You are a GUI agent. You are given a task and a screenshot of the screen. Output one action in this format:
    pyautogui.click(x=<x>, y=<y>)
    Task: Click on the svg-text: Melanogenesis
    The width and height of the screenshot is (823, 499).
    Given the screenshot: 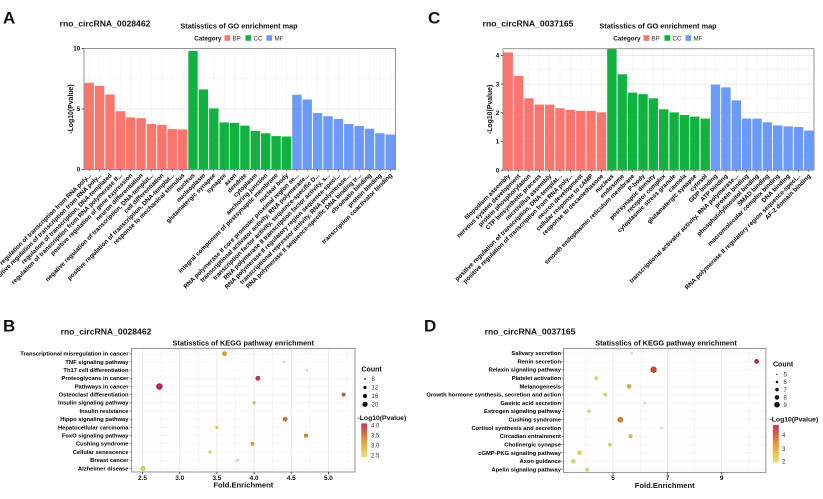 What is the action you would take?
    pyautogui.click(x=540, y=387)
    